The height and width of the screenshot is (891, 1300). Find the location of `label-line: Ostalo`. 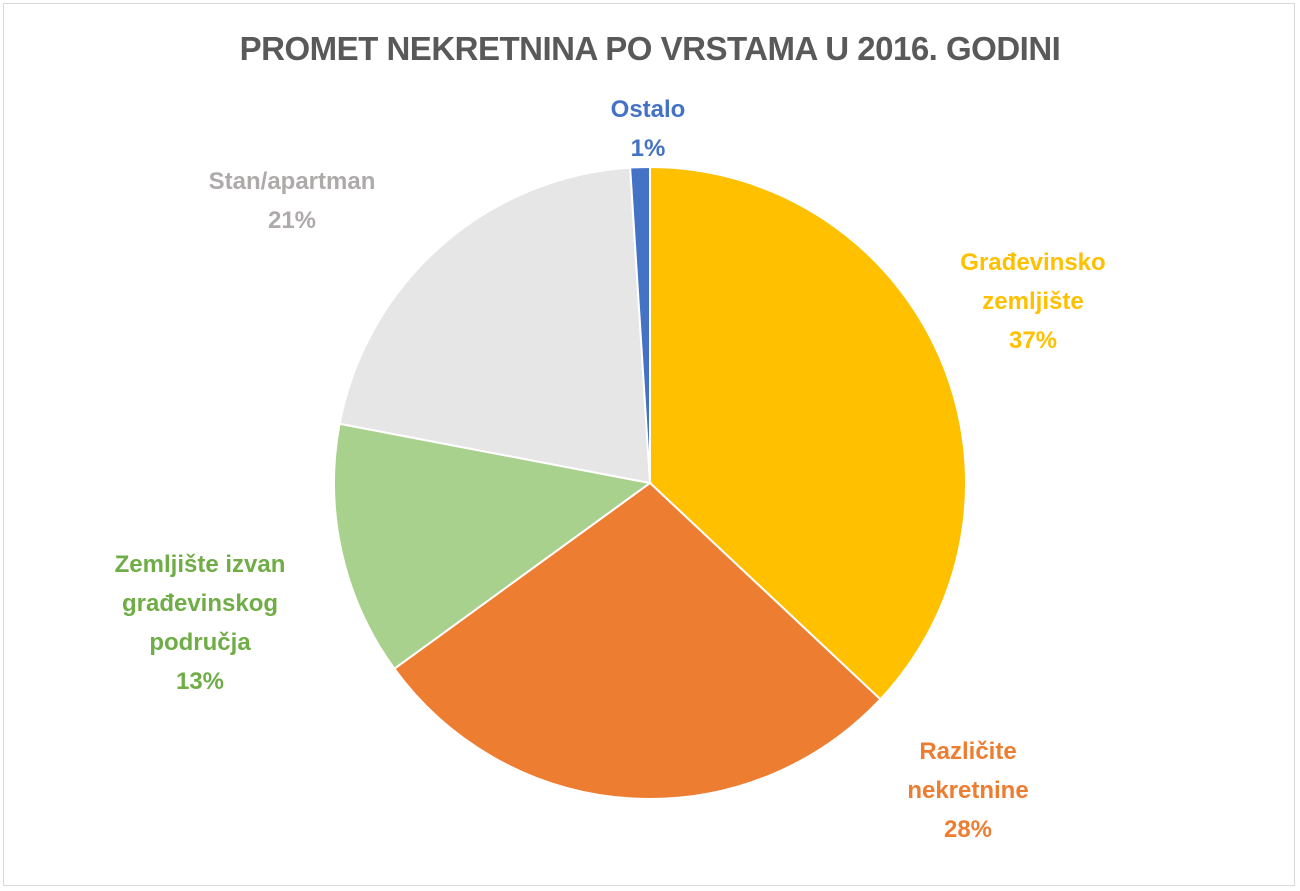

label-line: Ostalo is located at coordinates (648, 109).